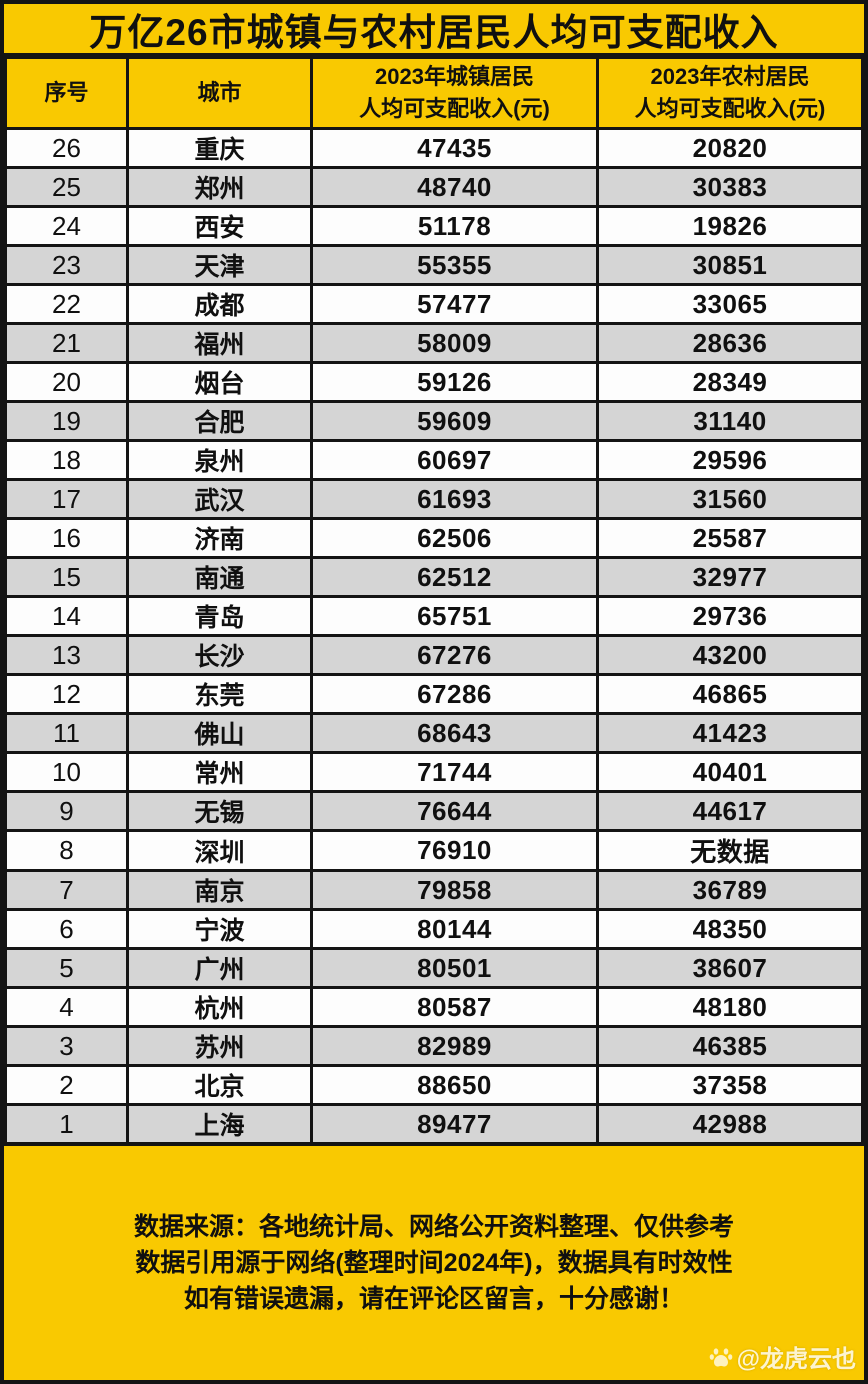  Describe the element at coordinates (219, 538) in the screenshot. I see `city-cell: 济南` at that location.